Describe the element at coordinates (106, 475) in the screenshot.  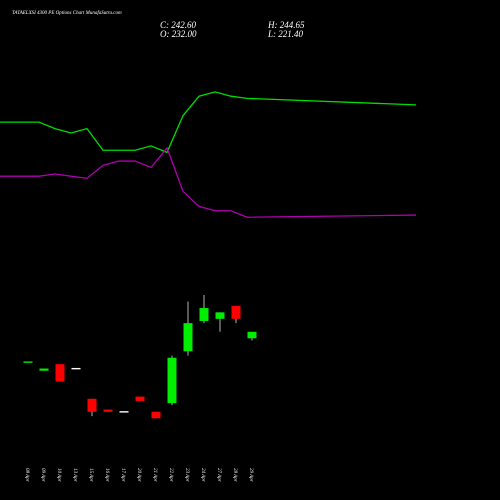
I see `x-tick-label-6: 16 Apr` at that location.